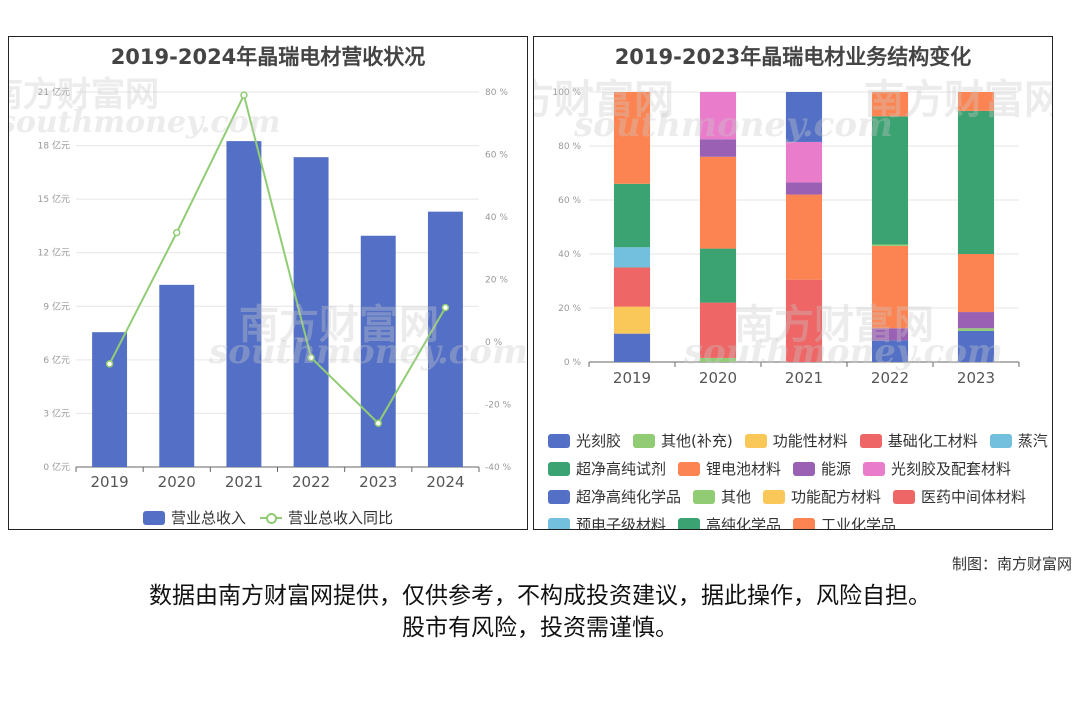 This screenshot has height=720, width=1080. Describe the element at coordinates (859, 523) in the screenshot. I see `legend-label: 工业化学品` at that location.